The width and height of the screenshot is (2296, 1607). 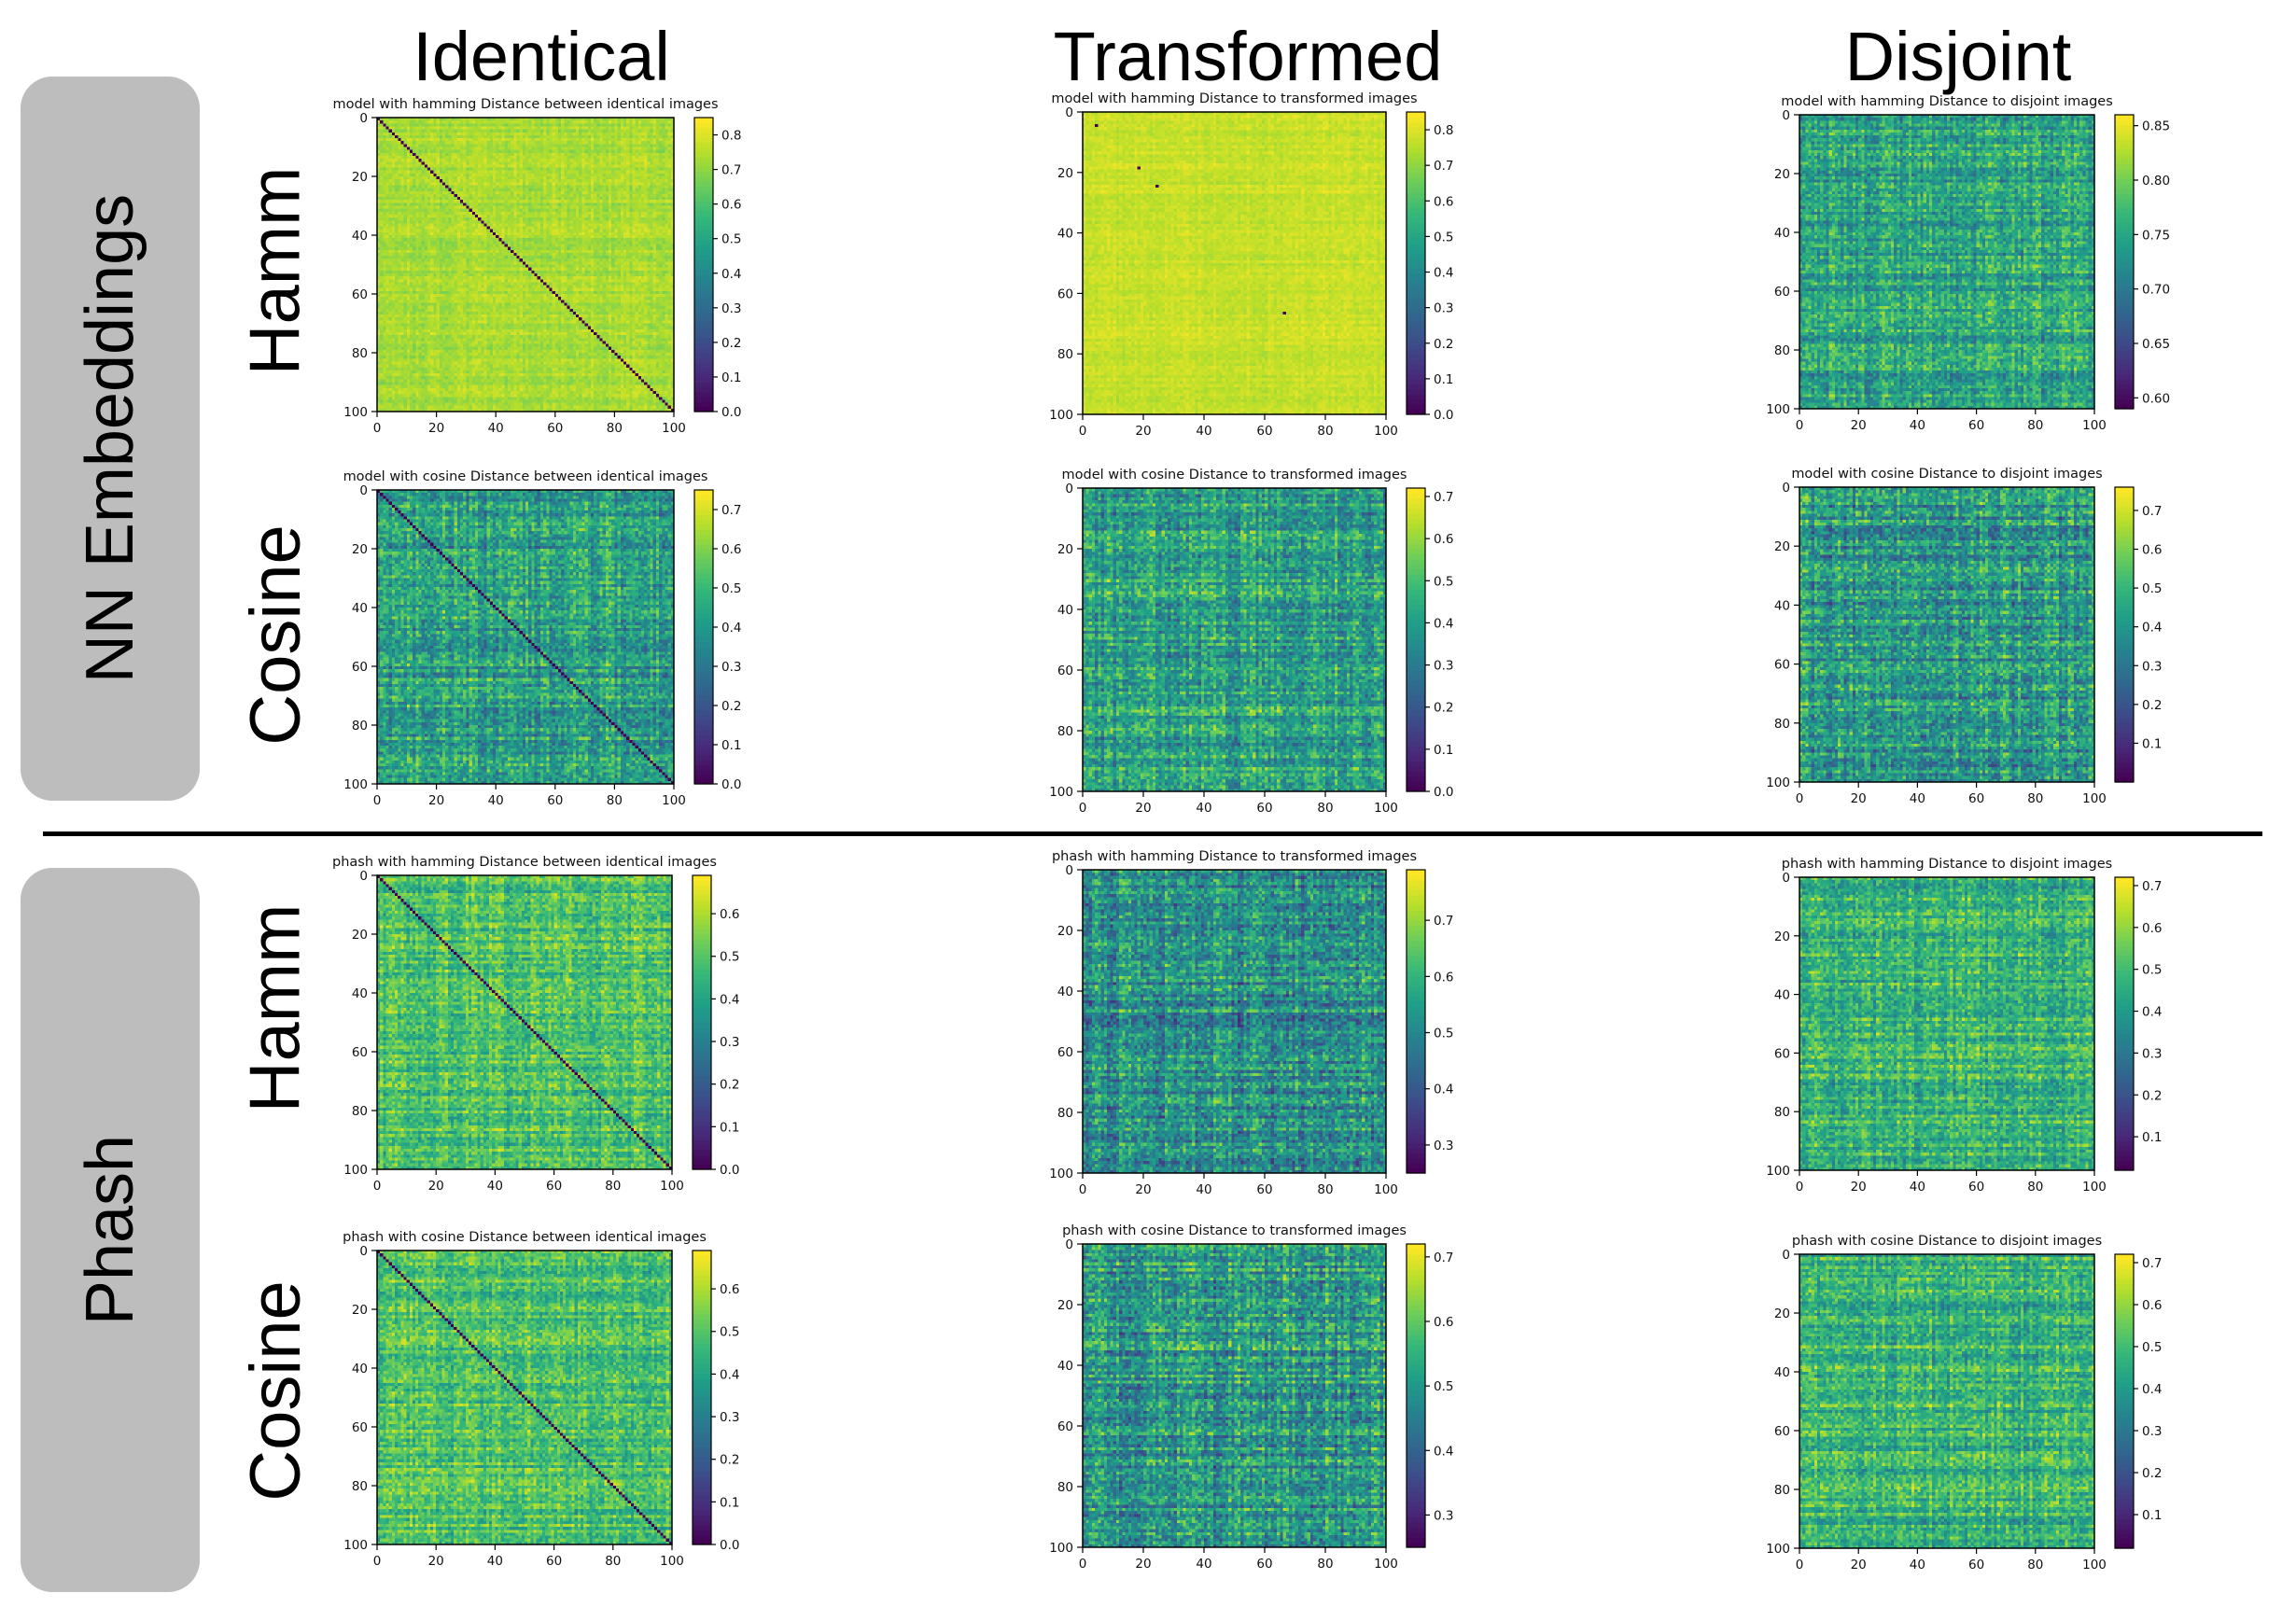 What do you see at coordinates (1325, 1564) in the screenshot?
I see `x-tick-label: 80` at bounding box center [1325, 1564].